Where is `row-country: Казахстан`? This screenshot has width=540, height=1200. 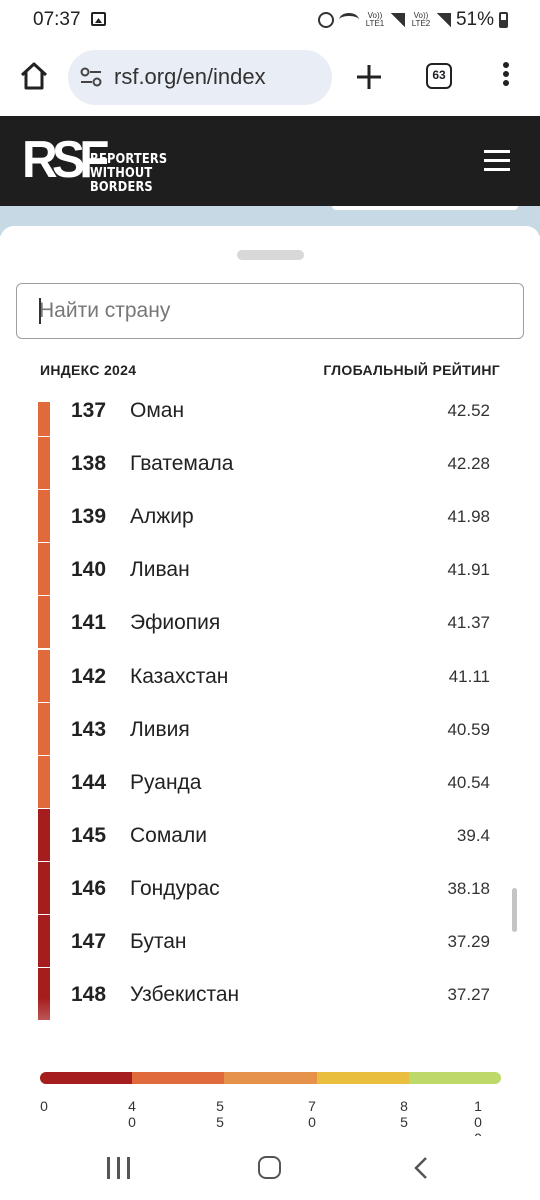 row-country: Казахстан is located at coordinates (179, 676).